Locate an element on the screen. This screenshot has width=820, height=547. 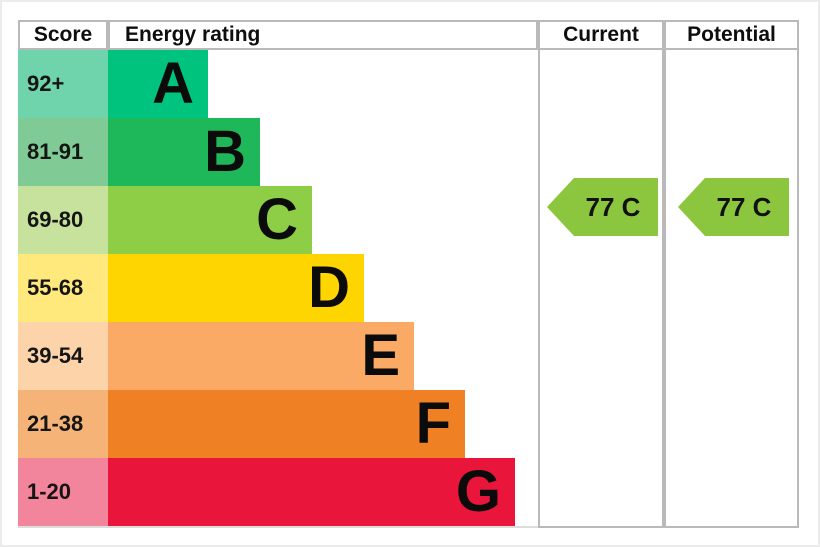
energy-band-bar: G is located at coordinates (311, 492).